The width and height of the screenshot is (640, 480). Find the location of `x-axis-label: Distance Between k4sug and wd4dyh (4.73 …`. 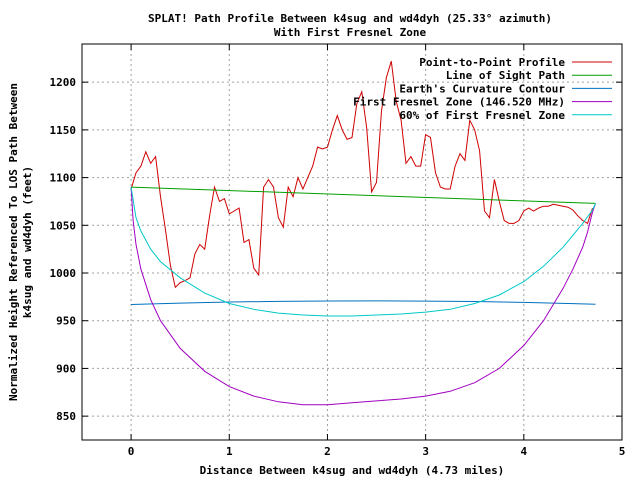

x-axis-label: Distance Between k4sug and wd4dyh (4.73 … is located at coordinates (352, 470).